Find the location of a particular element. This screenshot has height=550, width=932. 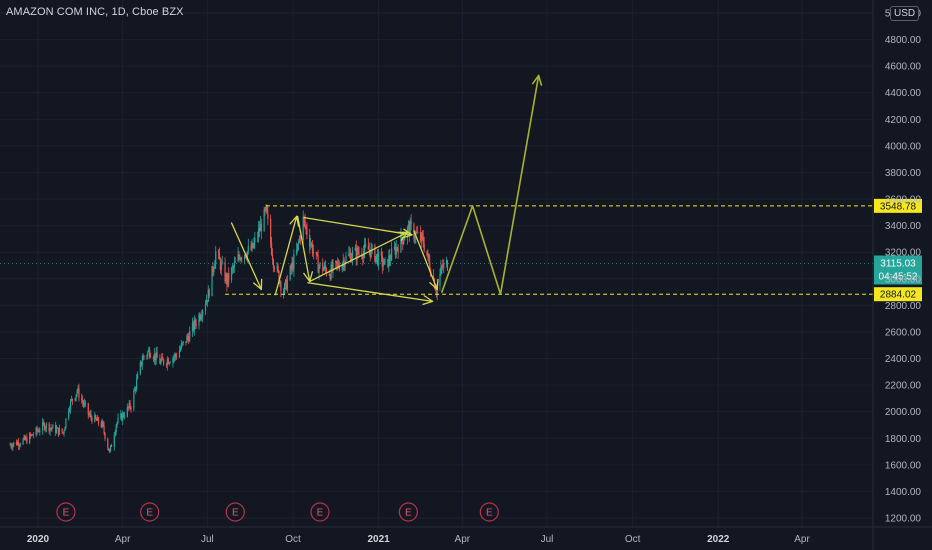

y-tick-label: 4800.00 is located at coordinates (903, 40).